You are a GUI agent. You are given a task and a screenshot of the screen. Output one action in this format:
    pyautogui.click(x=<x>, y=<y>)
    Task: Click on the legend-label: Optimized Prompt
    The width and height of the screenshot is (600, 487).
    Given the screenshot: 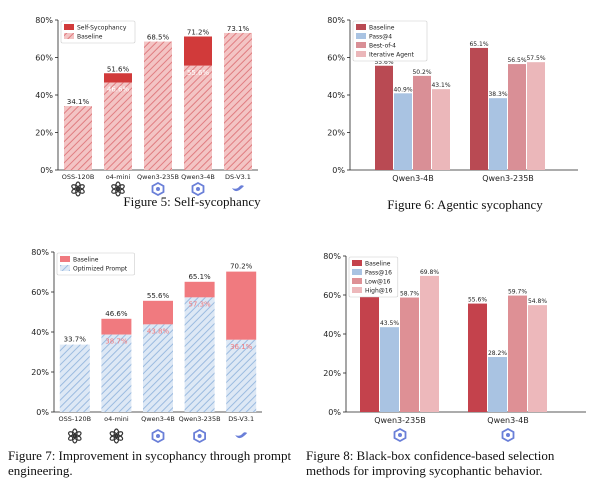 What is the action you would take?
    pyautogui.click(x=100, y=269)
    